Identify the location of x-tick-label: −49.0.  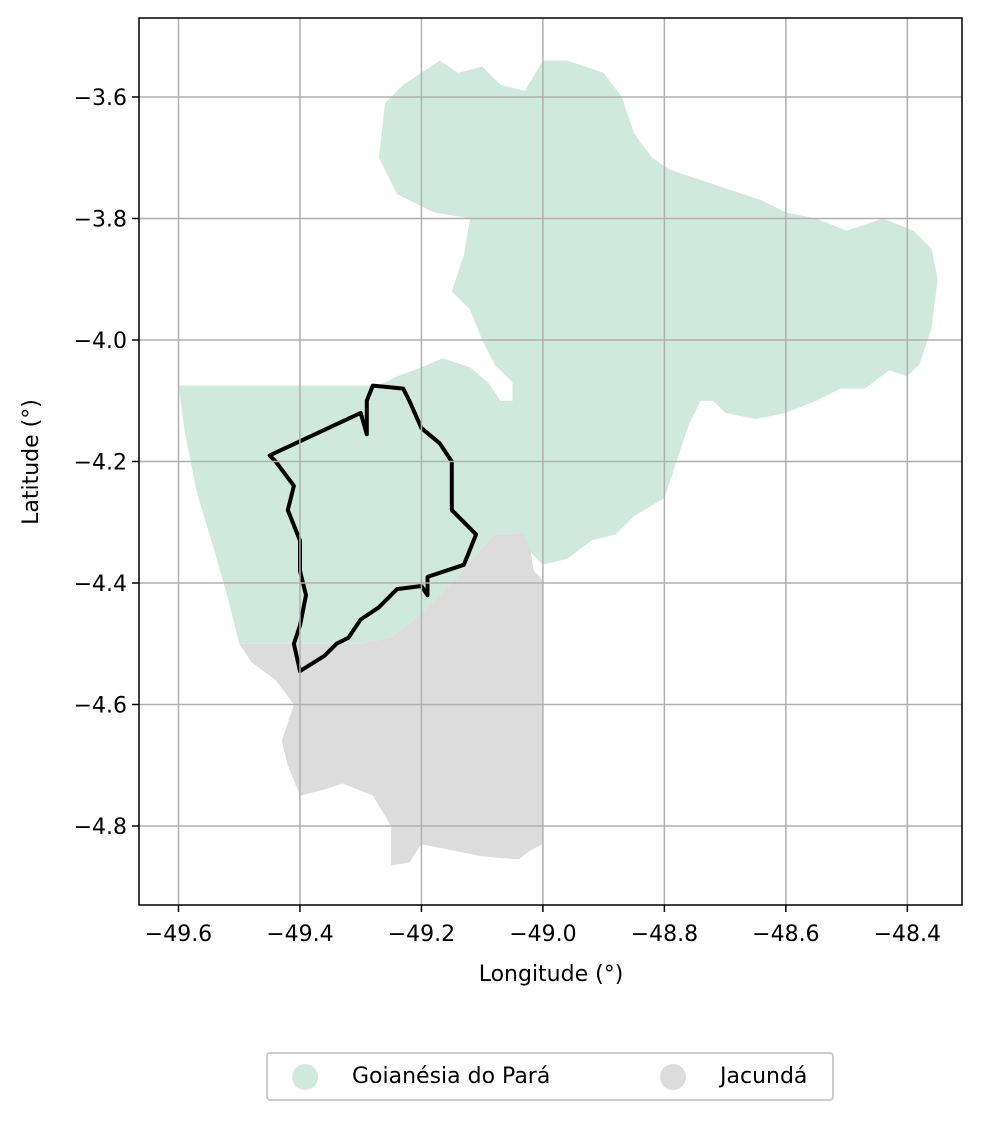
(542, 934).